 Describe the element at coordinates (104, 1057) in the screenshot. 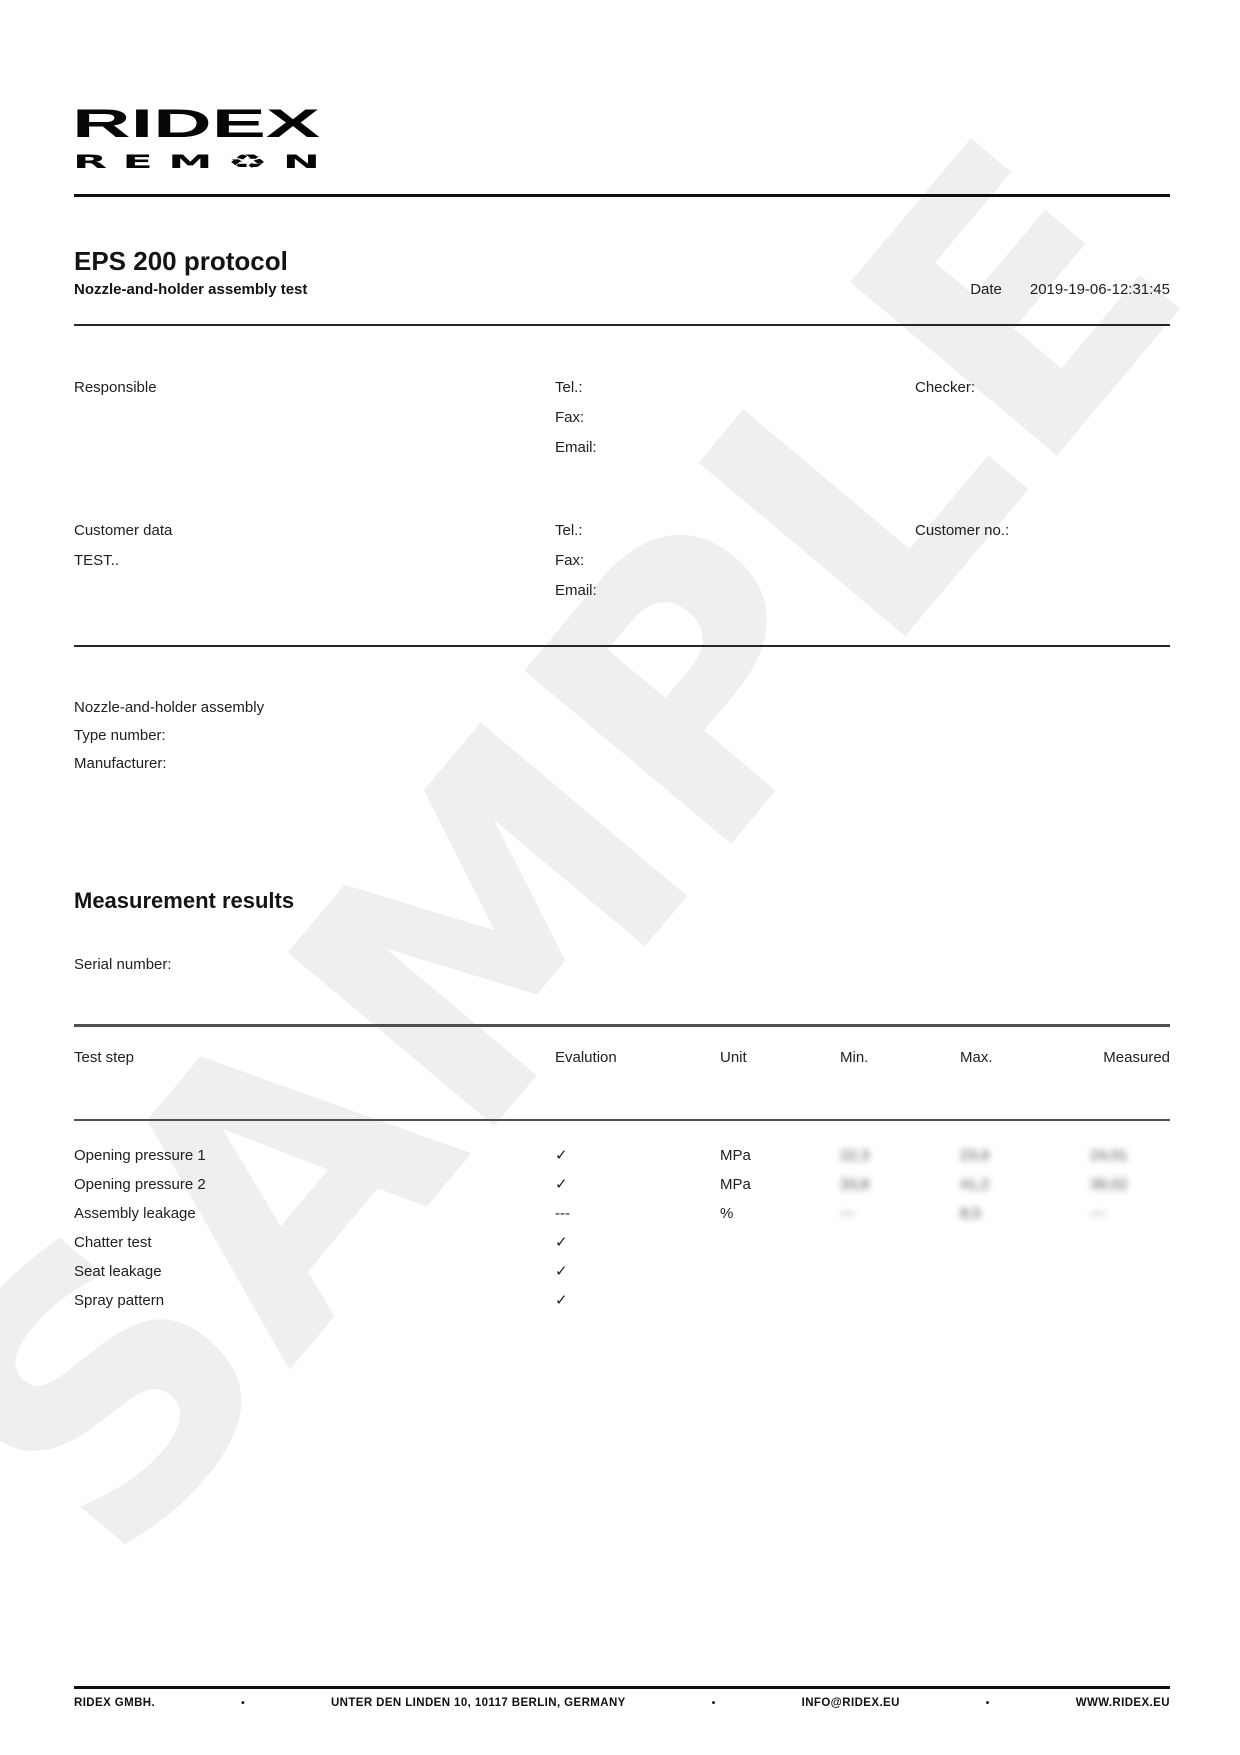

I see `col-header-test-step: Test step` at that location.